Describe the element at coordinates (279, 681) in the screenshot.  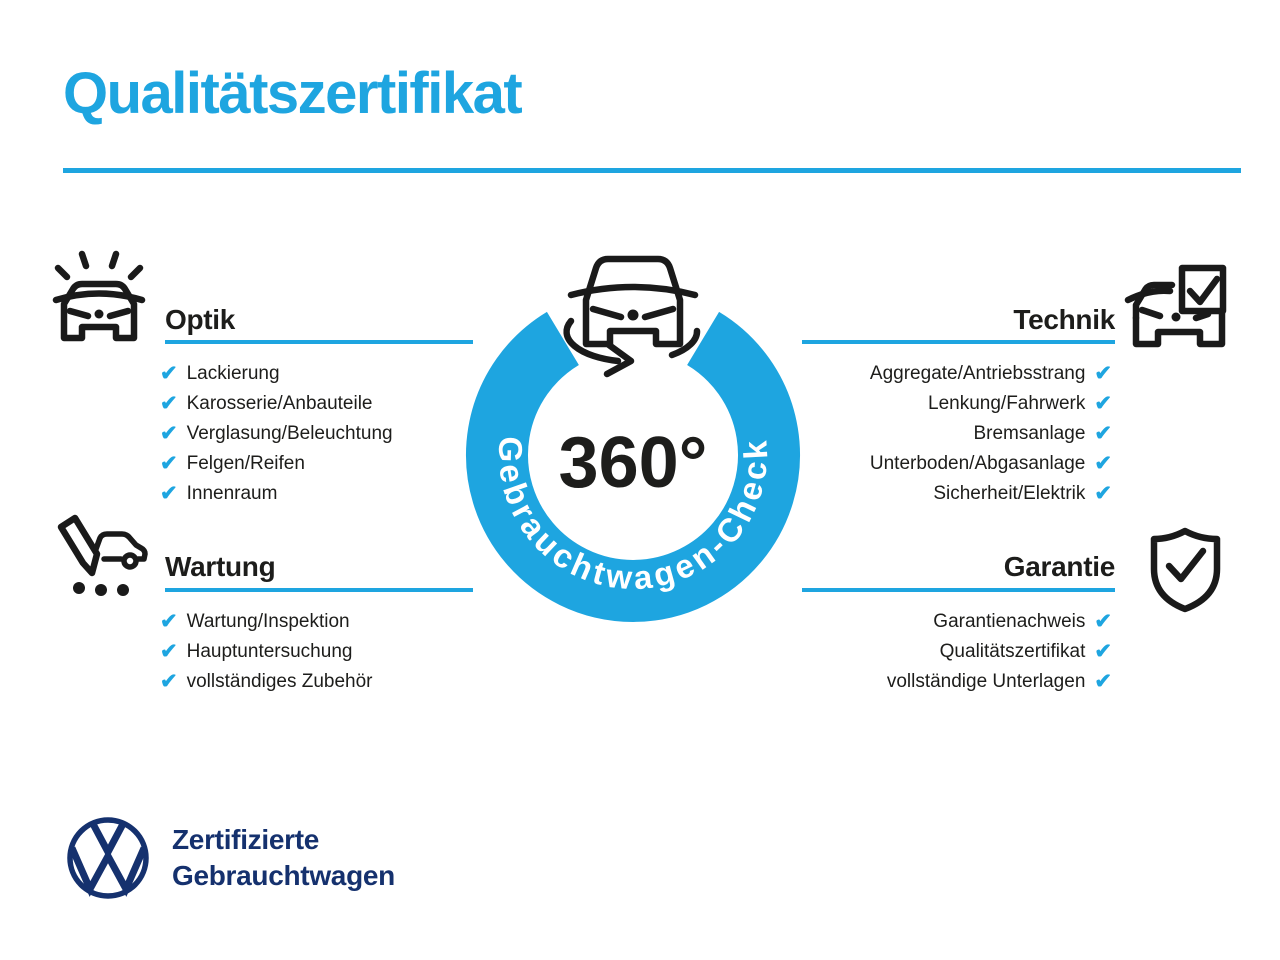
I see `checklist-item-label: vollständiges Zubehör` at that location.